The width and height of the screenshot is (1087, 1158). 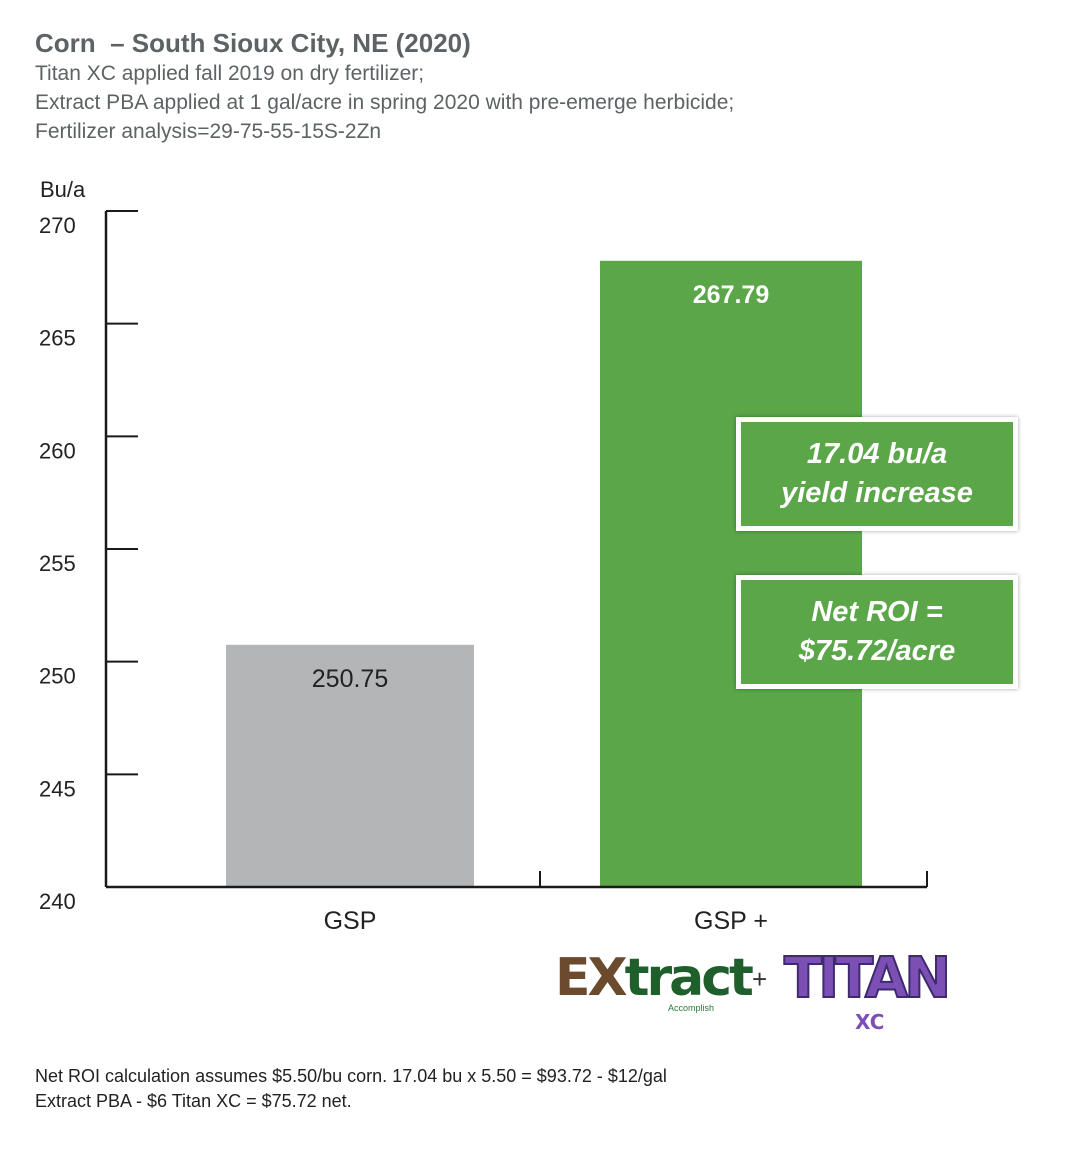 What do you see at coordinates (57, 338) in the screenshot?
I see `y-tick-label: 265` at bounding box center [57, 338].